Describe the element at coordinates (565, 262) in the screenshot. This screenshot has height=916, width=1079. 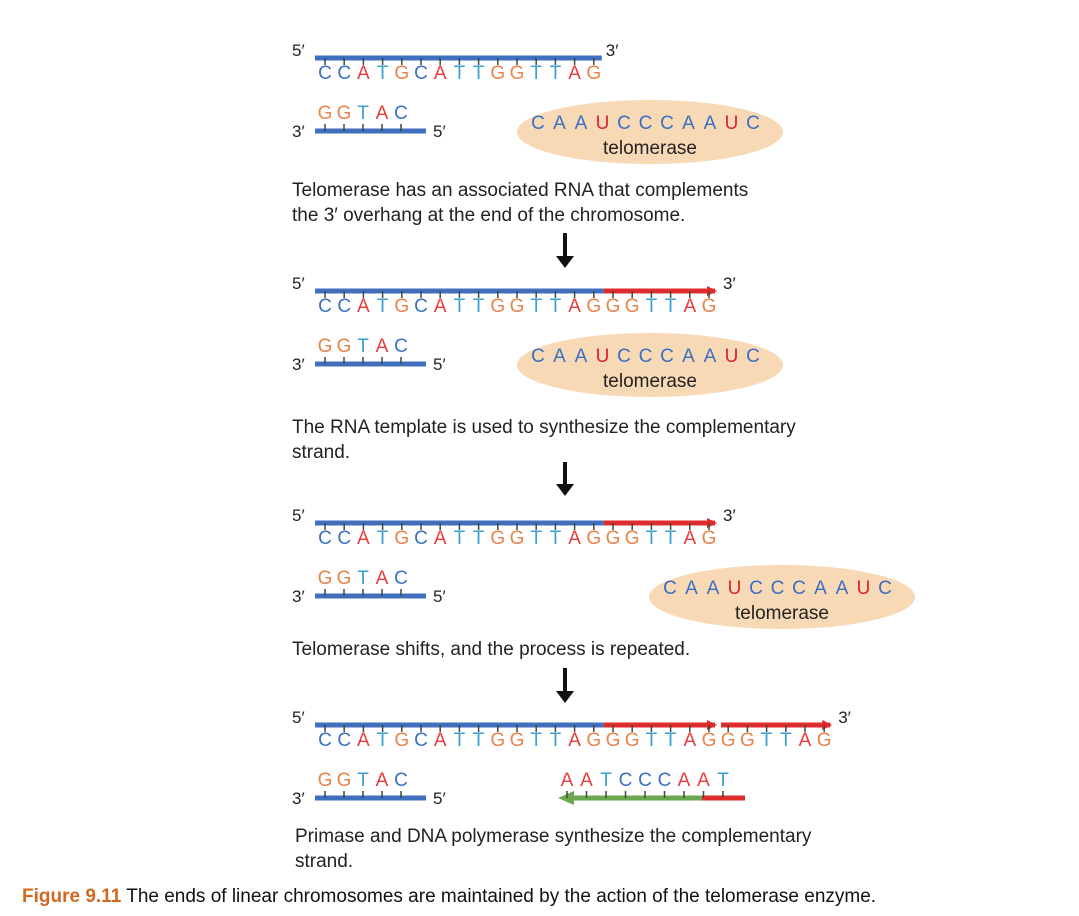
I see `step-arrowhead` at that location.